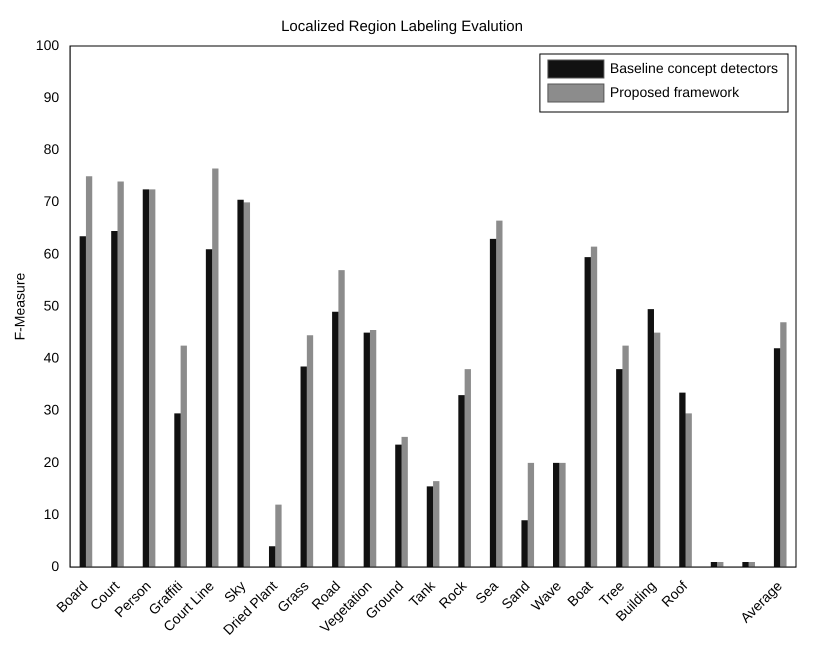 The image size is (818, 650). I want to click on y-tick-label: 40, so click(52, 358).